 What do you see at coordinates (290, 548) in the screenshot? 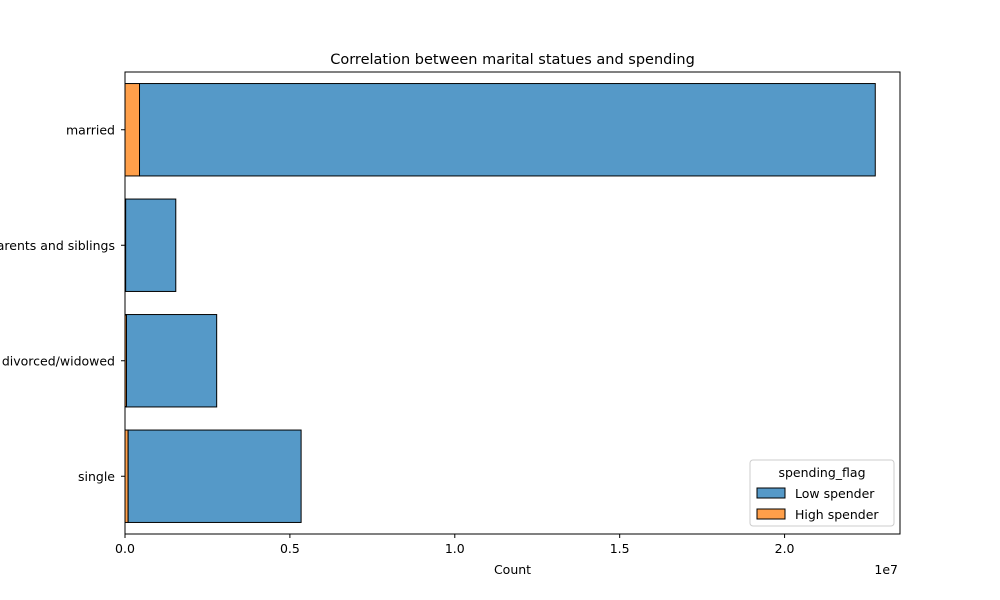
I see `x-tick-label: 0.5` at bounding box center [290, 548].